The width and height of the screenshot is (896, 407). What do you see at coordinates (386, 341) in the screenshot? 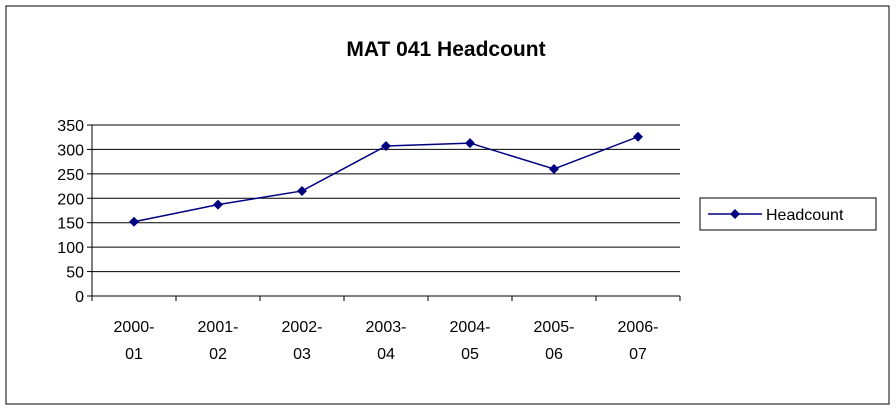
I see `x-tick-label: 2003-04` at bounding box center [386, 341].